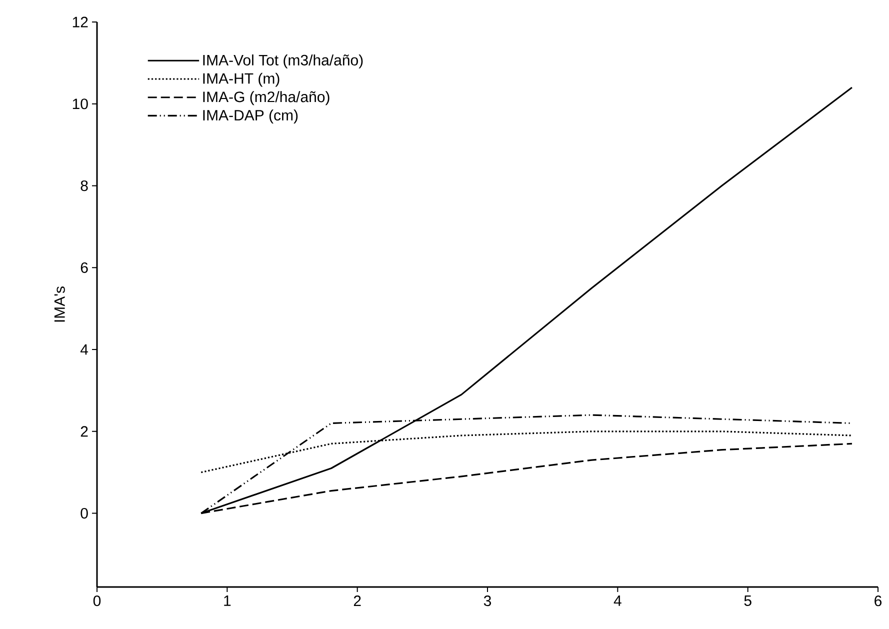 Image resolution: width=889 pixels, height=629 pixels. Describe the element at coordinates (80, 104) in the screenshot. I see `y-tick-label: 10` at that location.